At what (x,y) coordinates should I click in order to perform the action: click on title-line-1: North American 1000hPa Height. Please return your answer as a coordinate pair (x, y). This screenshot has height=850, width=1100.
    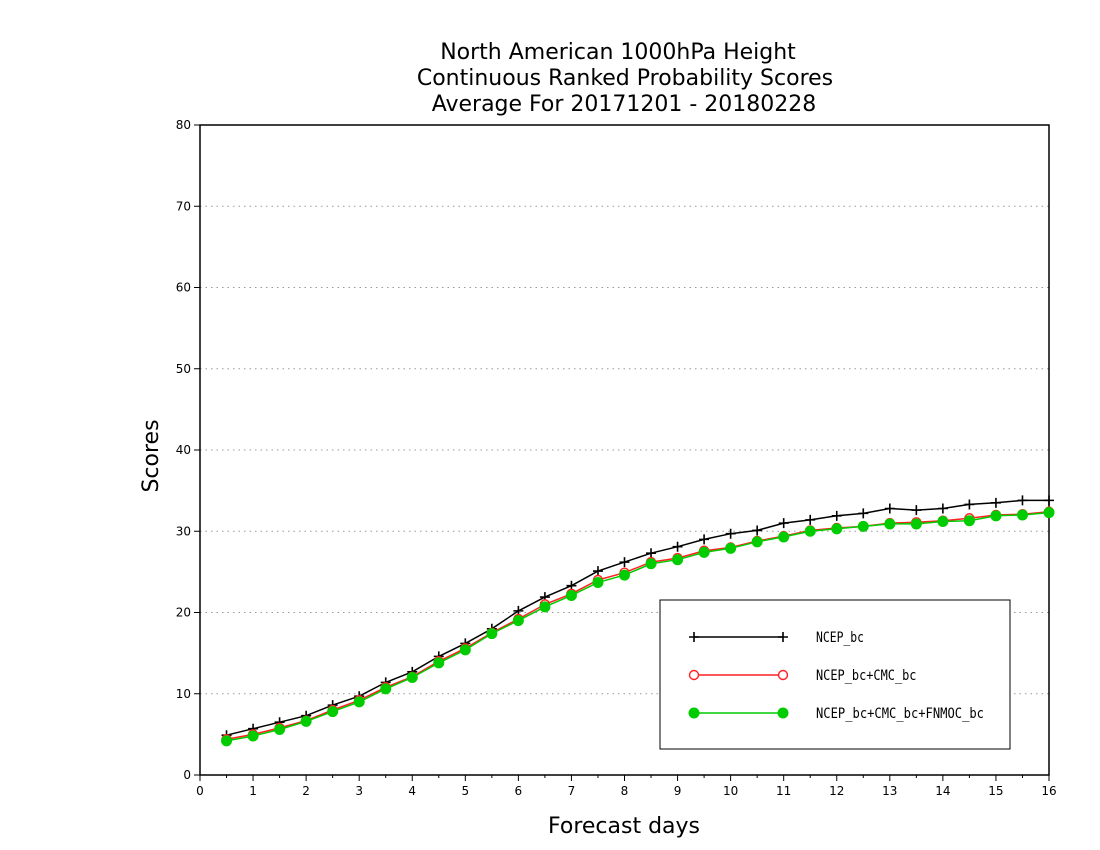
    Looking at the image, I should click on (618, 52).